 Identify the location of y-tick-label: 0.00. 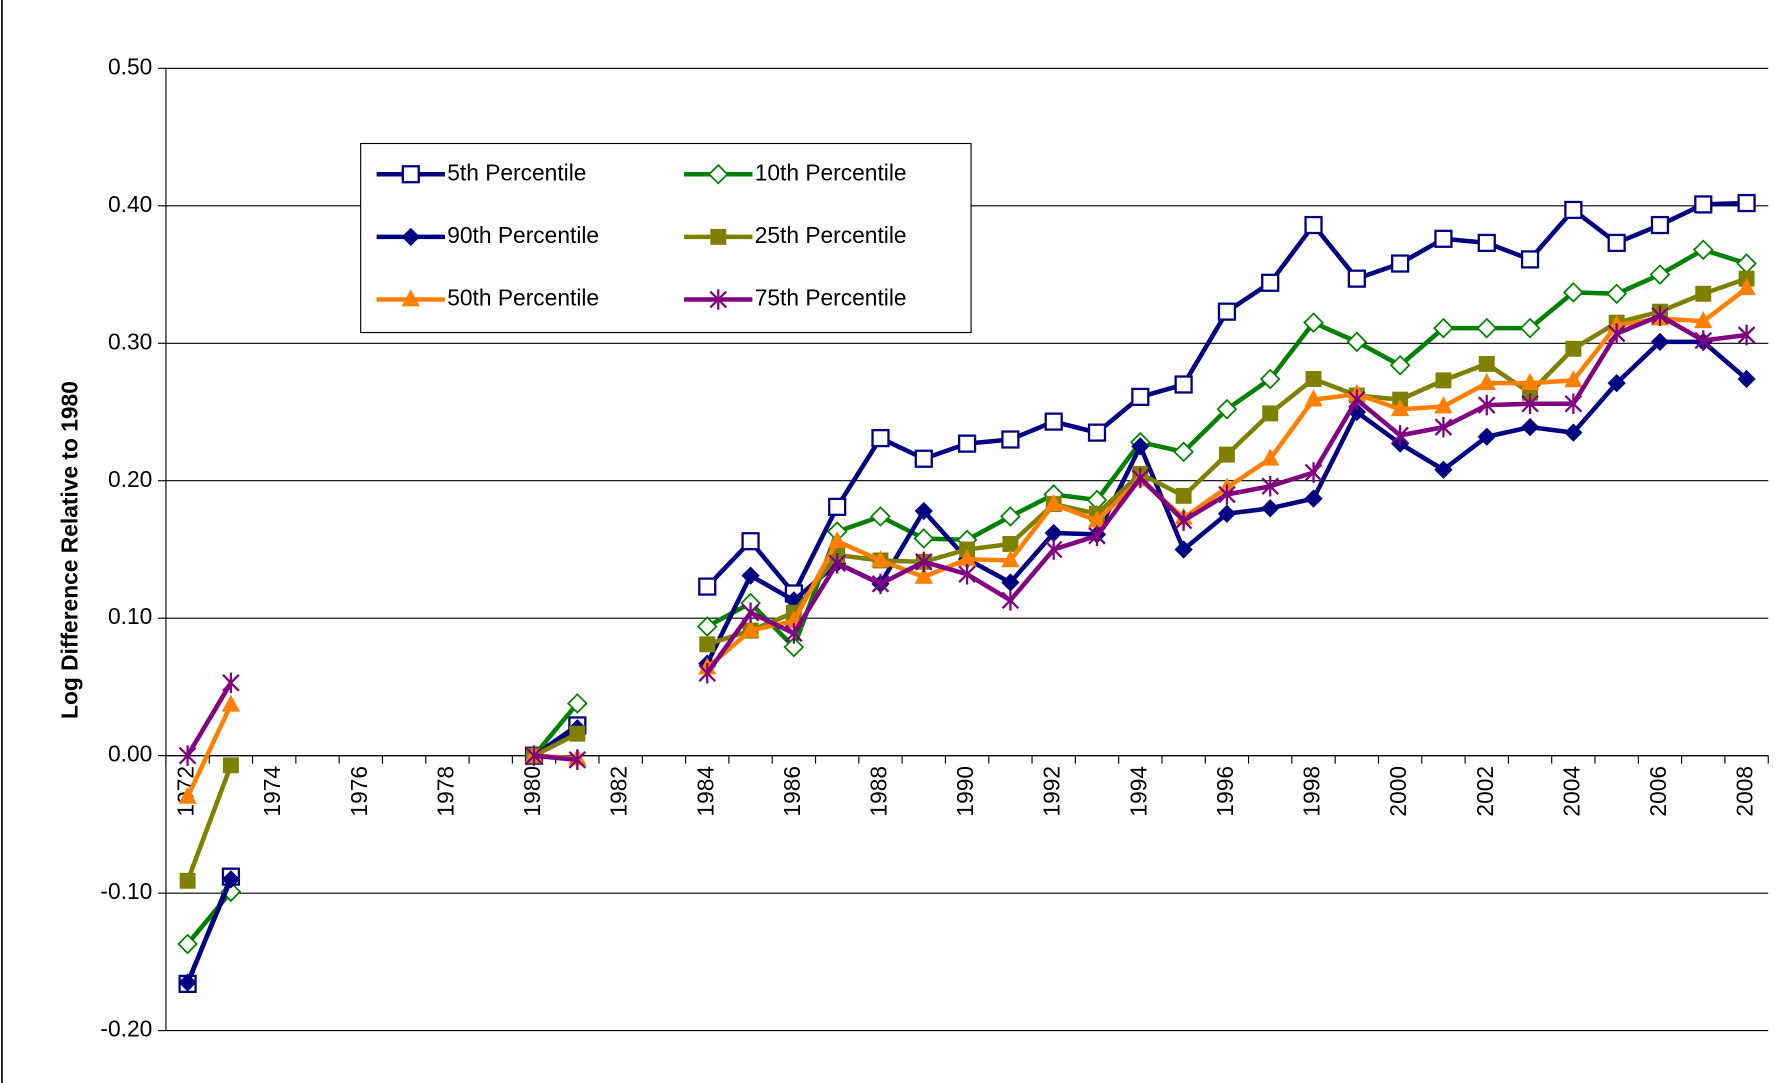
(130, 754).